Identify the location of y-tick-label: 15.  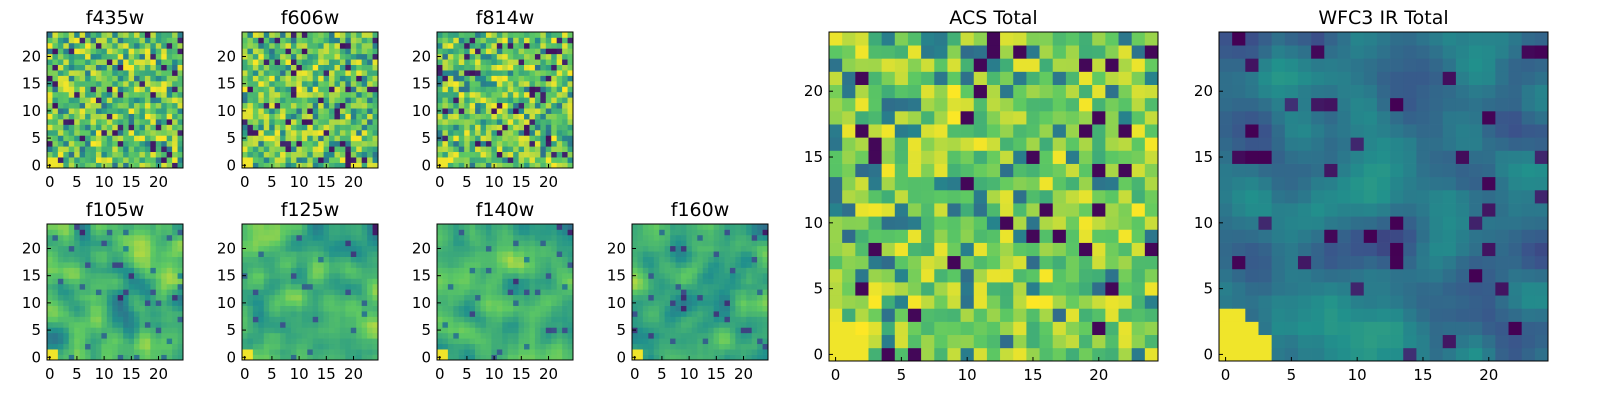
(226, 276).